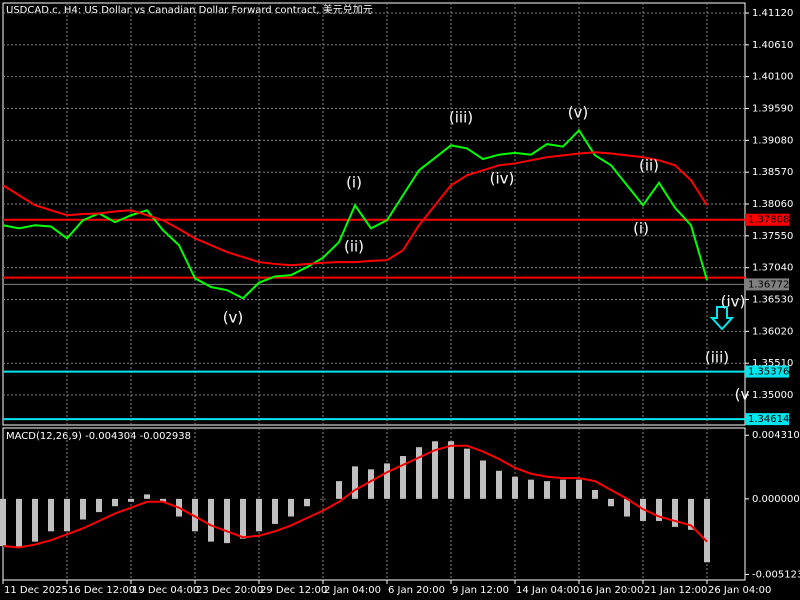 The image size is (800, 600). I want to click on price-level-label: 1.35376, so click(768, 372).